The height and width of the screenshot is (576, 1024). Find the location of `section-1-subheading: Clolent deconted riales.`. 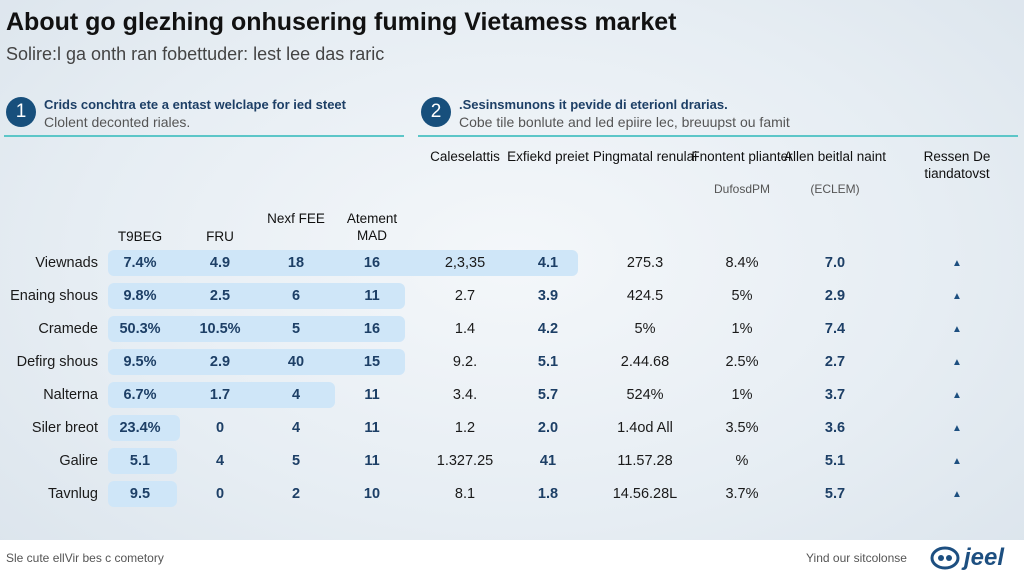

section-1-subheading: Clolent deconted riales. is located at coordinates (117, 122).